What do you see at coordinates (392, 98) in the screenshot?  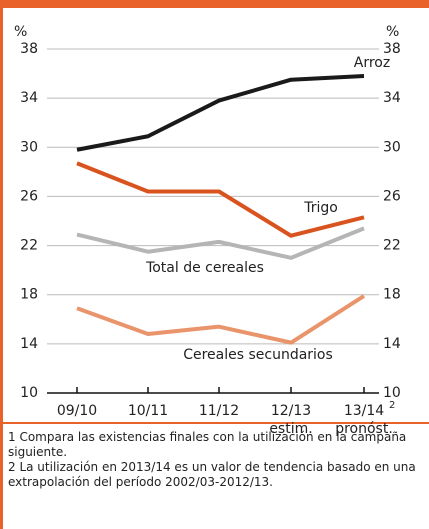 I see `y2-tick-label: 34` at bounding box center [392, 98].